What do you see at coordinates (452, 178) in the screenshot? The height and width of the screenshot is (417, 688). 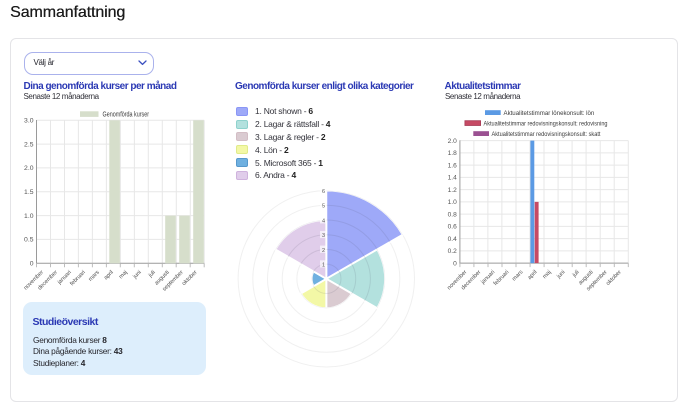 I see `svg-text: 1.4` at bounding box center [452, 178].